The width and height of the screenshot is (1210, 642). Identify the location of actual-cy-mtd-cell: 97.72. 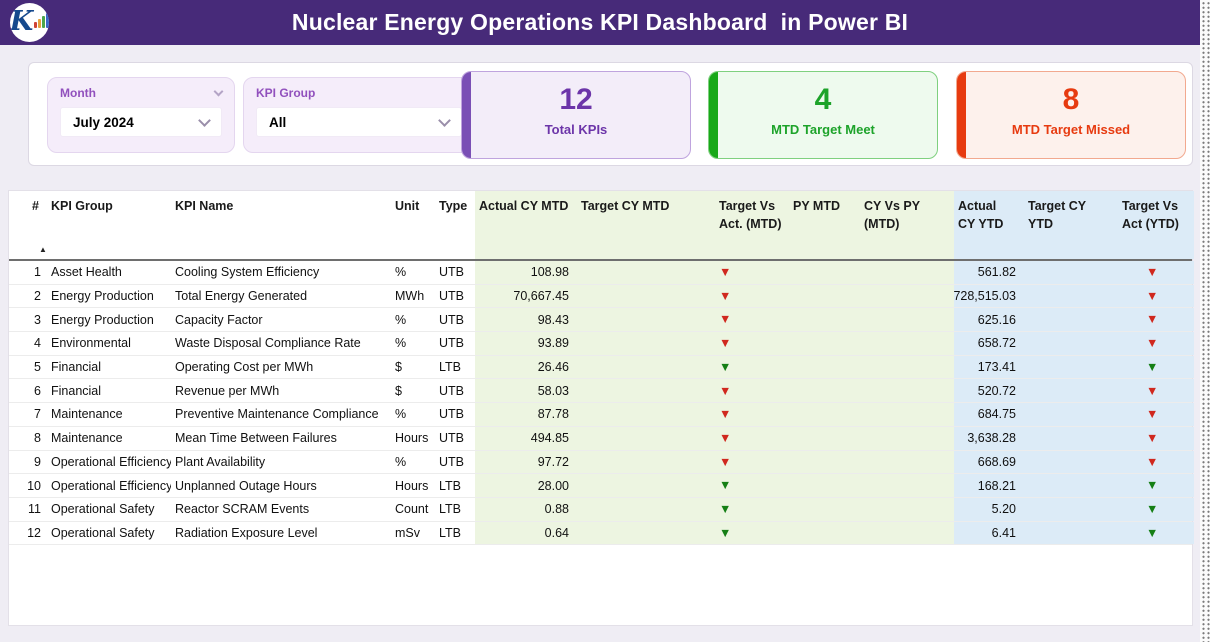
(522, 462).